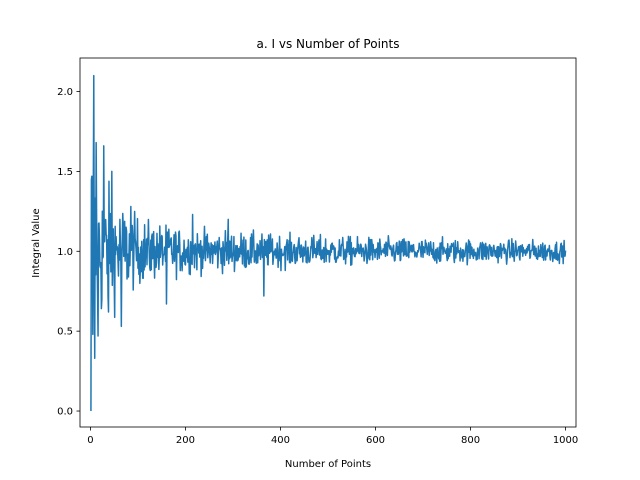  Describe the element at coordinates (65, 412) in the screenshot. I see `y-tick-label: 0.0` at that location.